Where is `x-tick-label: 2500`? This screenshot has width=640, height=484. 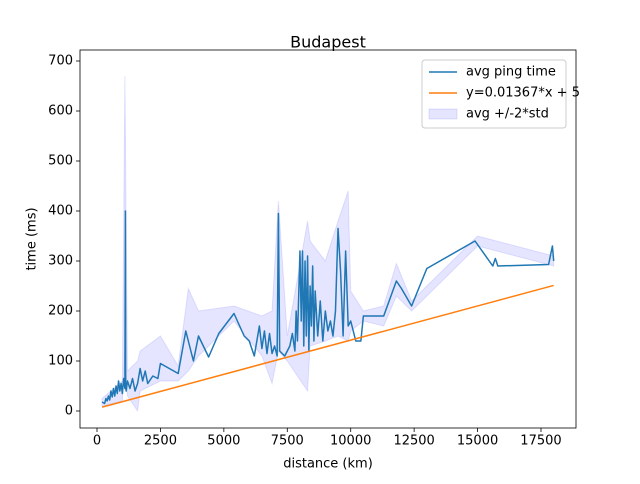
x-tick-label: 2500 is located at coordinates (160, 441).